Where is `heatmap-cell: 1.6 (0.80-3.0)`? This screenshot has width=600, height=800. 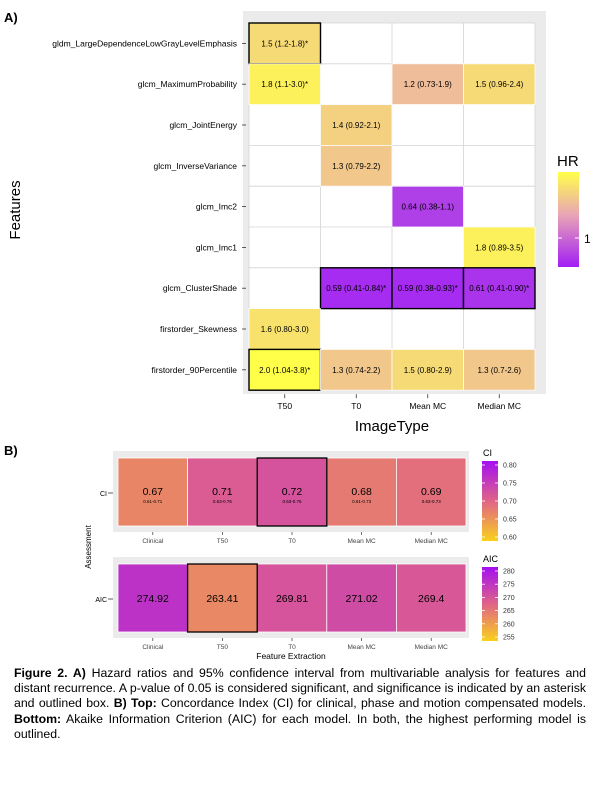 heatmap-cell: 1.6 (0.80-3.0) is located at coordinates (284, 329).